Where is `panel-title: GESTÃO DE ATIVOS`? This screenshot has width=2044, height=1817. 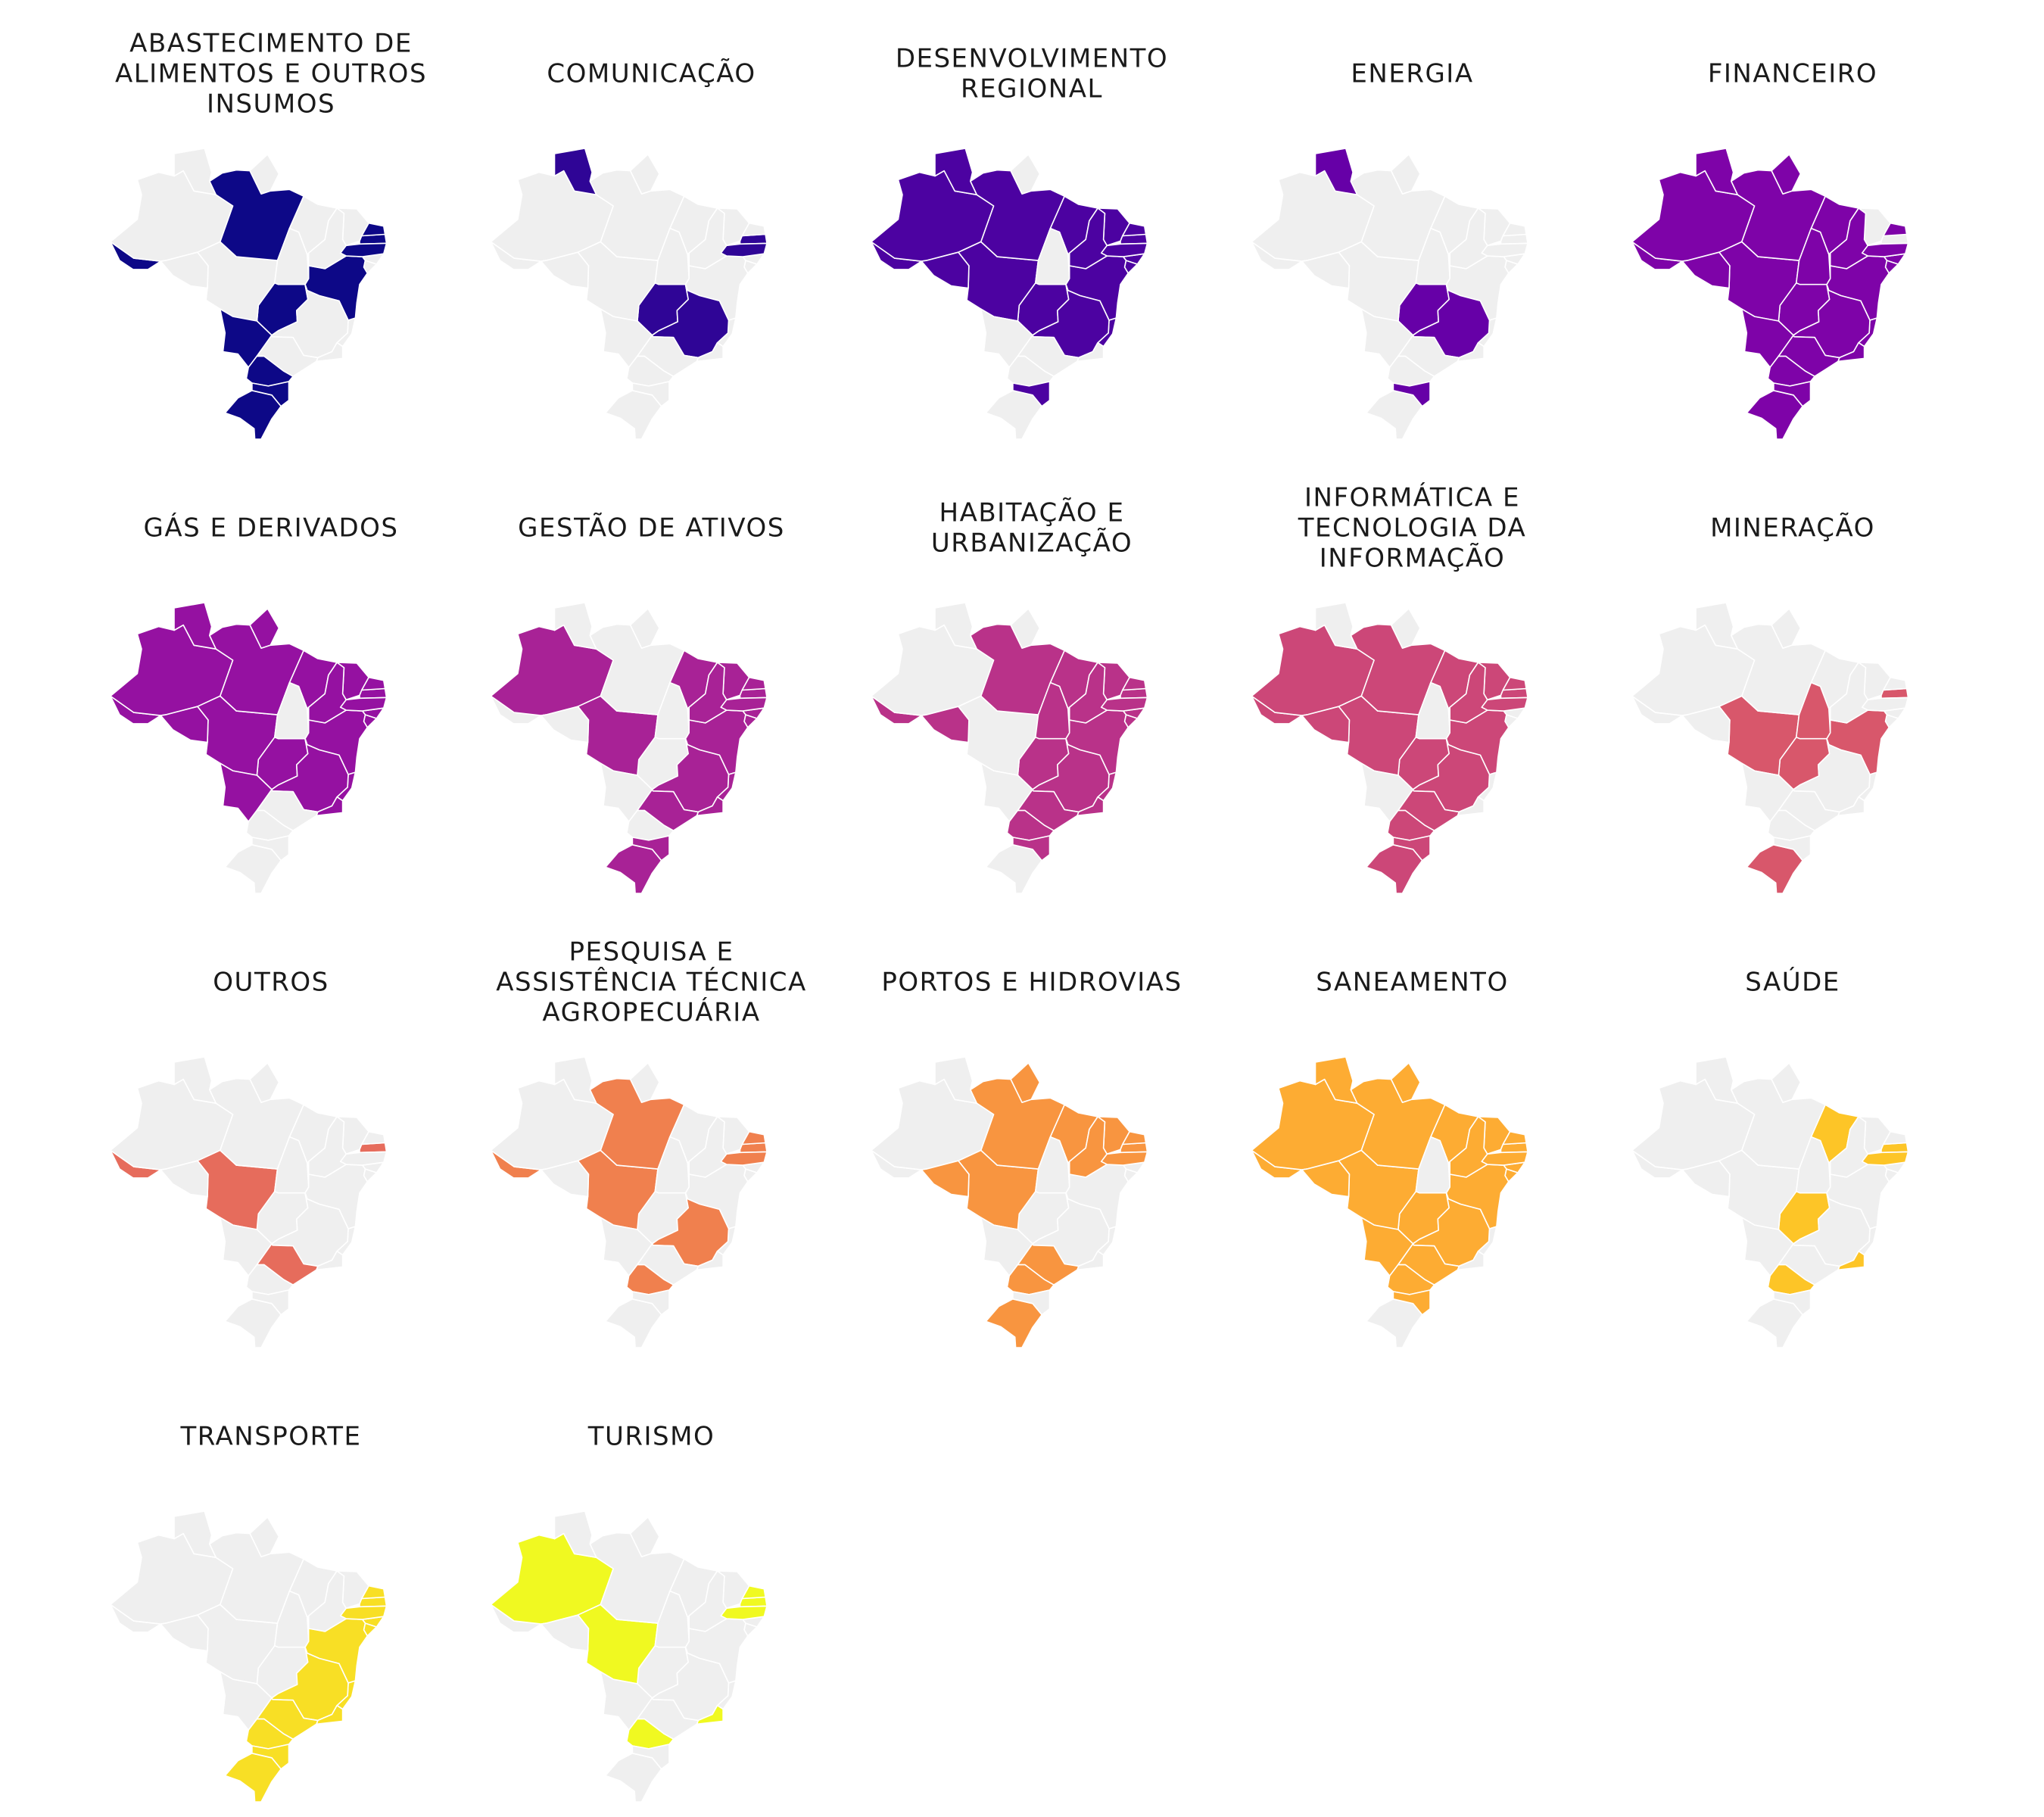 panel-title: GESTÃO DE ATIVOS is located at coordinates (651, 528).